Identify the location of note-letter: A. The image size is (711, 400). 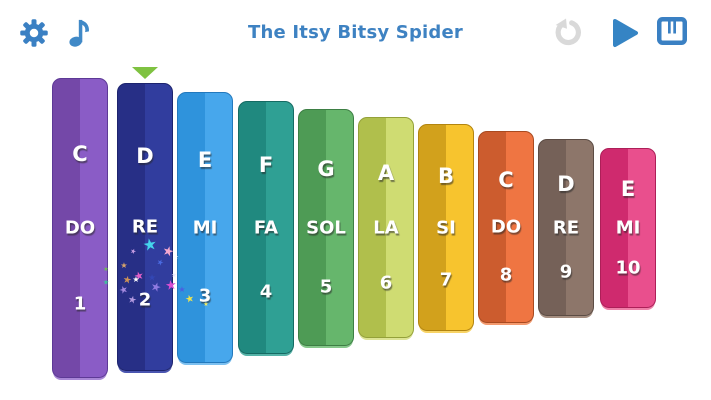
(386, 172).